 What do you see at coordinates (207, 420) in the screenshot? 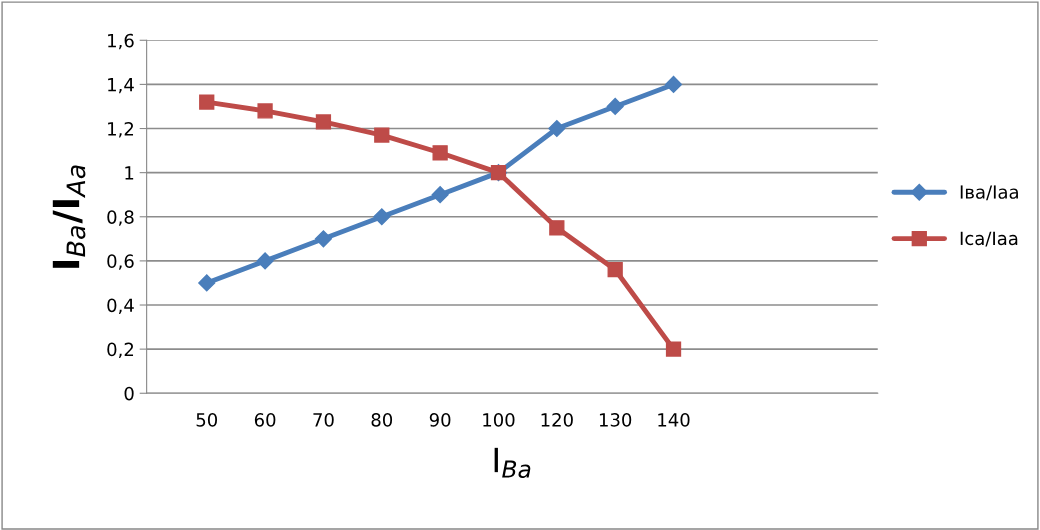
I see `x-tick-label: 50` at bounding box center [207, 420].